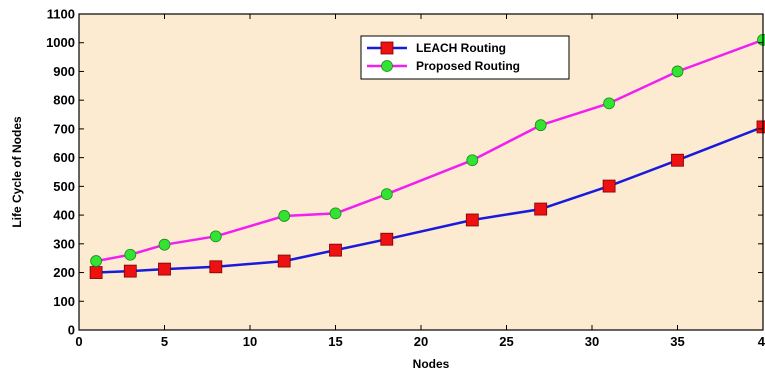 This screenshot has width=765, height=374. I want to click on y-tick-label-10: 1000, so click(60, 42).